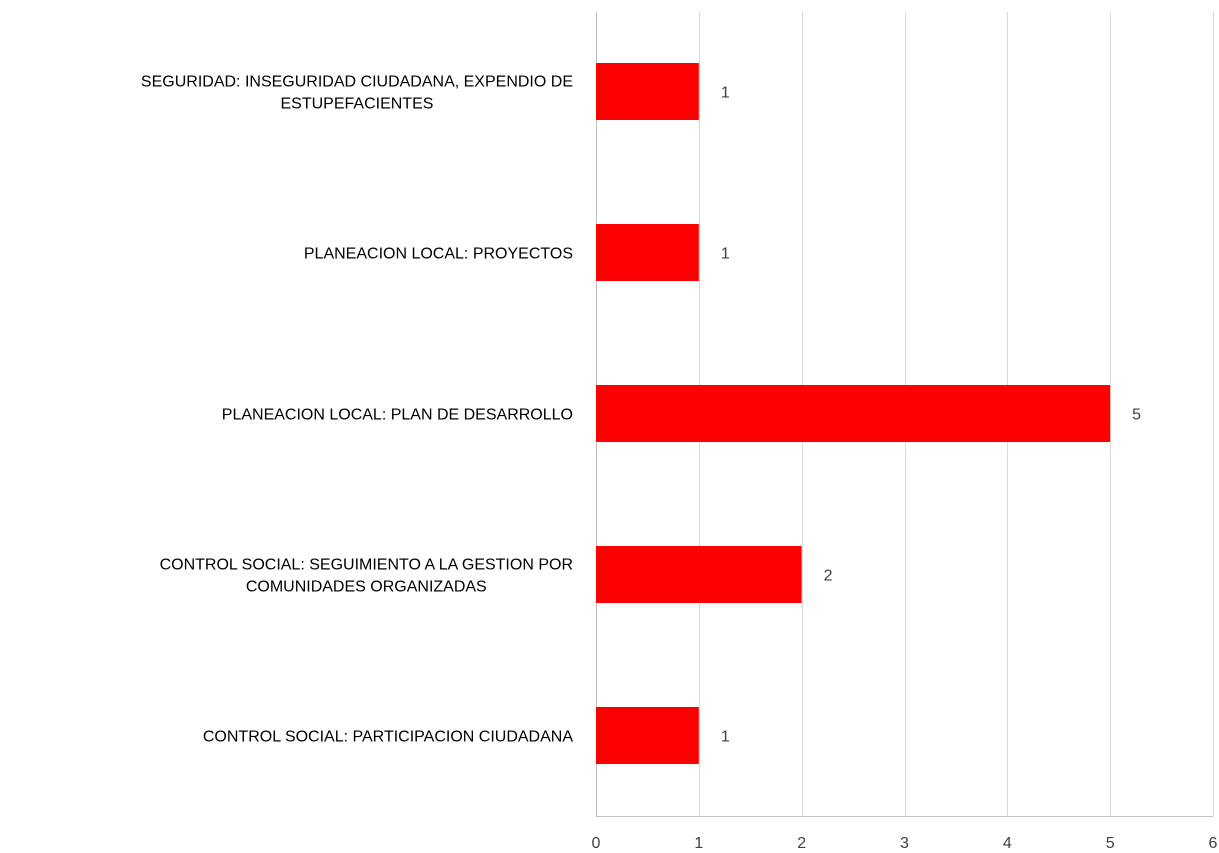 The height and width of the screenshot is (853, 1219). I want to click on x-tick-label: 3, so click(904, 843).